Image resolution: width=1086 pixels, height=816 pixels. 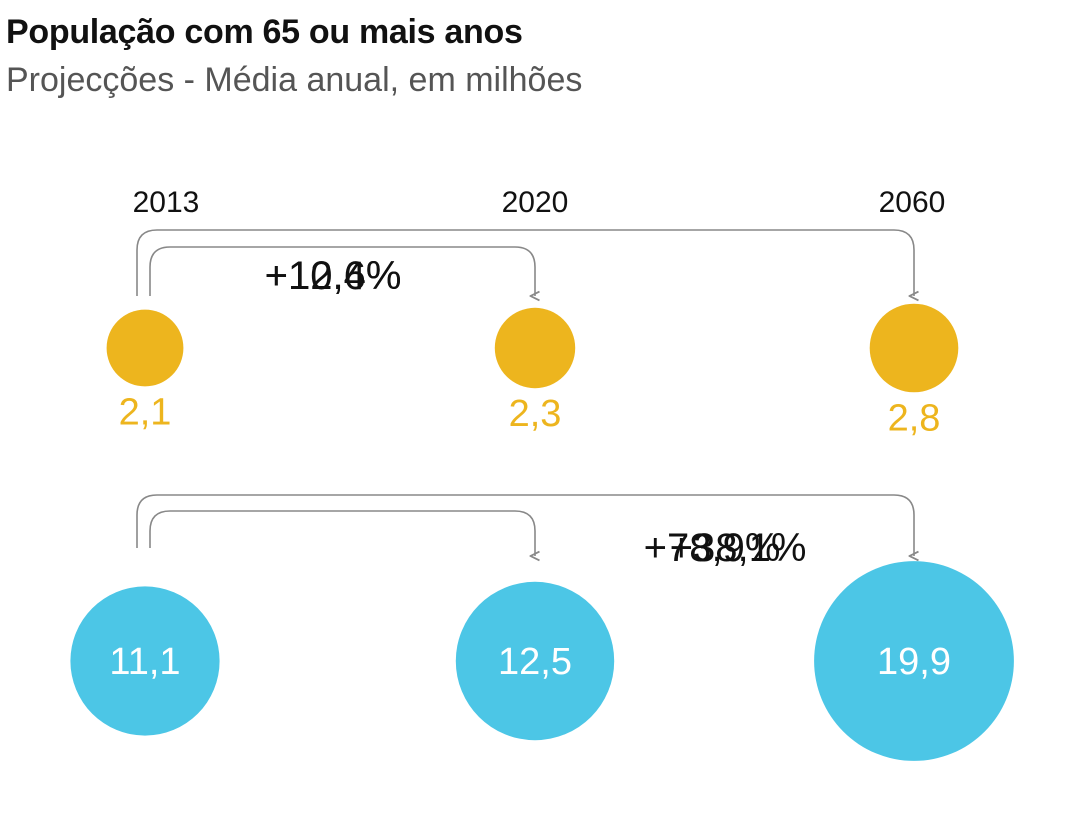 What do you see at coordinates (738, 548) in the screenshot?
I see `change-label-2013-2060: +38,1%` at bounding box center [738, 548].